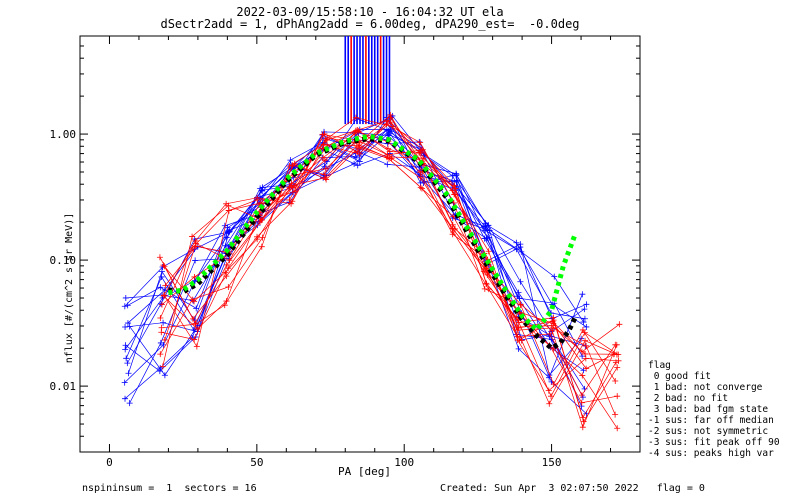 This screenshot has height=500, width=800. What do you see at coordinates (659, 365) in the screenshot?
I see `legend-title: flag` at bounding box center [659, 365].